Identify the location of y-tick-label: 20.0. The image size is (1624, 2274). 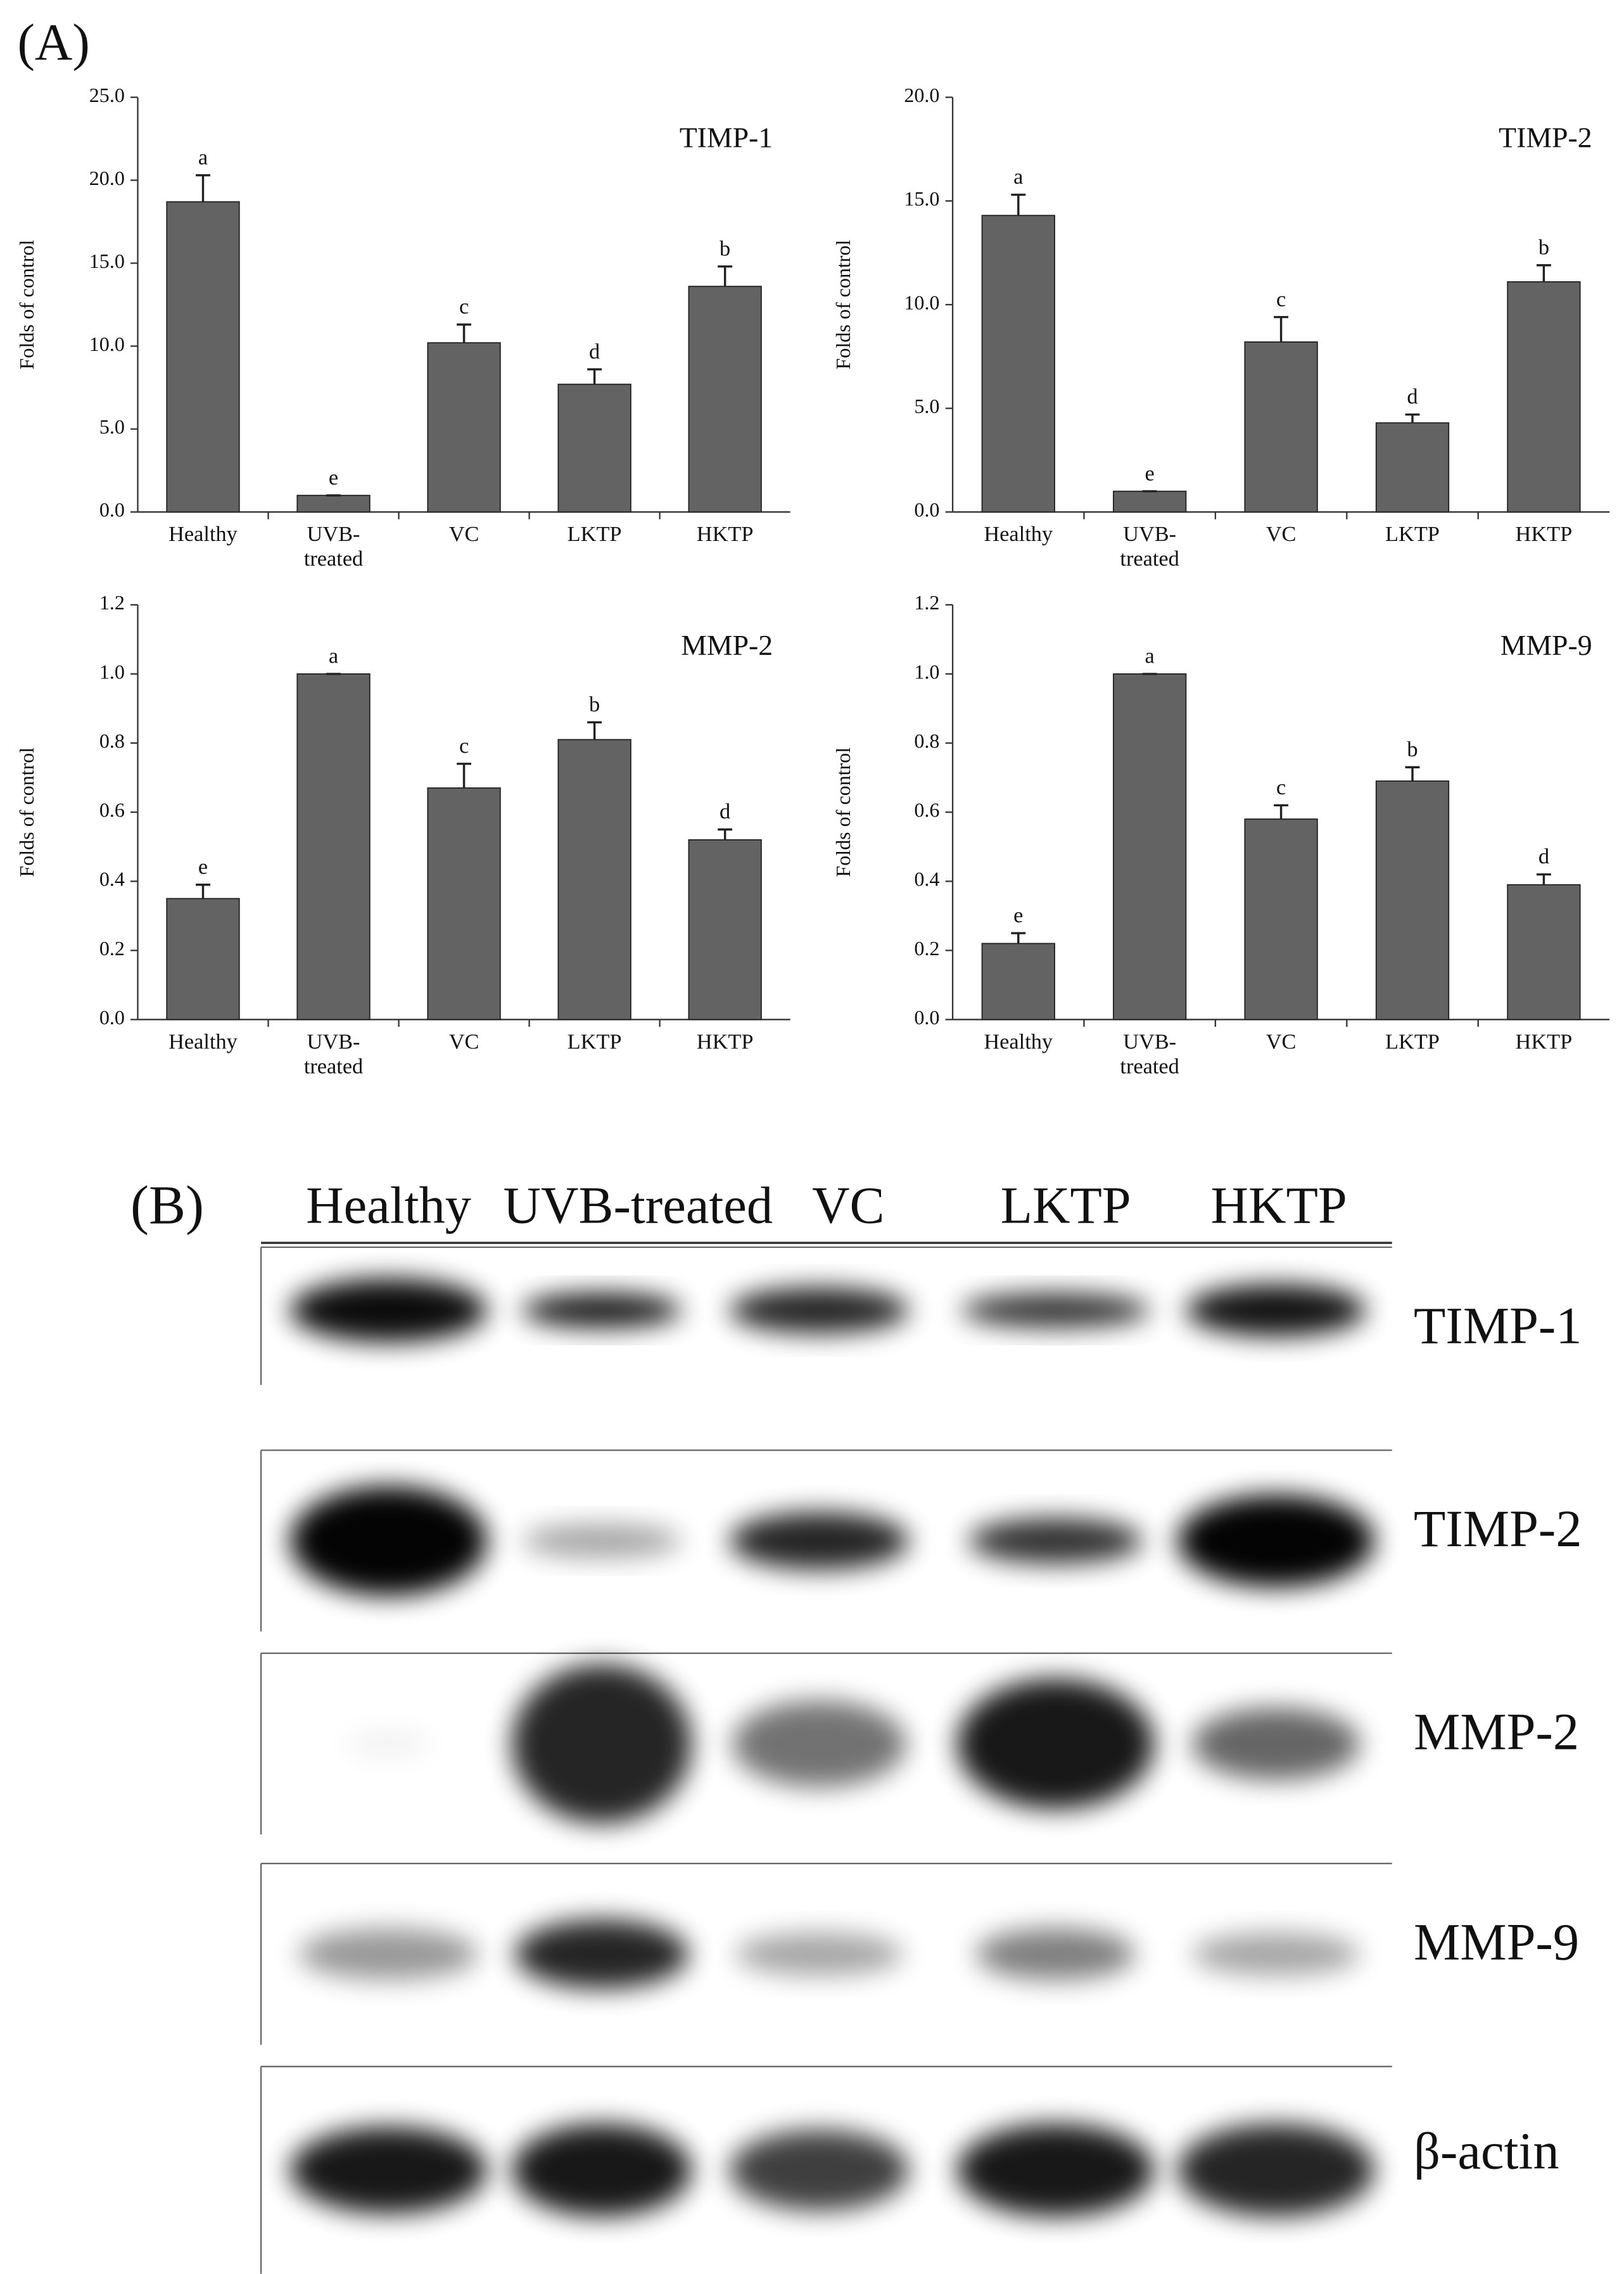
(107, 178).